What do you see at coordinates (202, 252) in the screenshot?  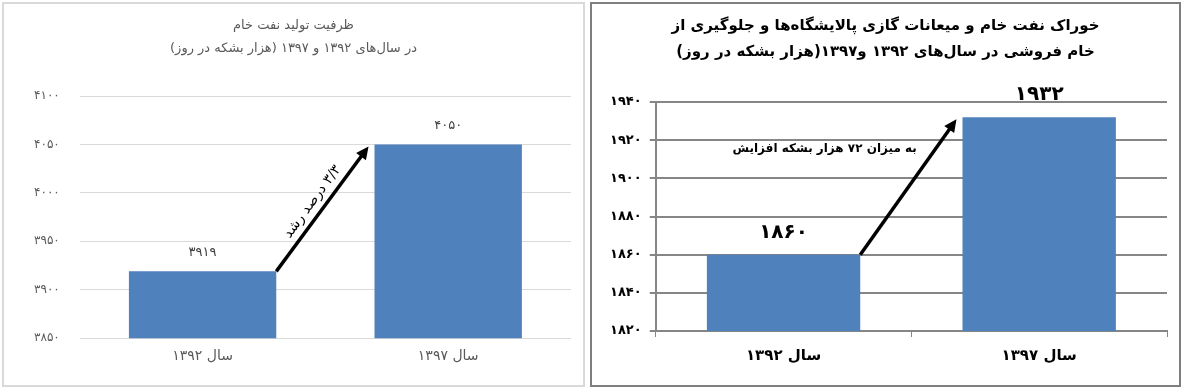 I see `data-label: ۳۹۱۹` at bounding box center [202, 252].